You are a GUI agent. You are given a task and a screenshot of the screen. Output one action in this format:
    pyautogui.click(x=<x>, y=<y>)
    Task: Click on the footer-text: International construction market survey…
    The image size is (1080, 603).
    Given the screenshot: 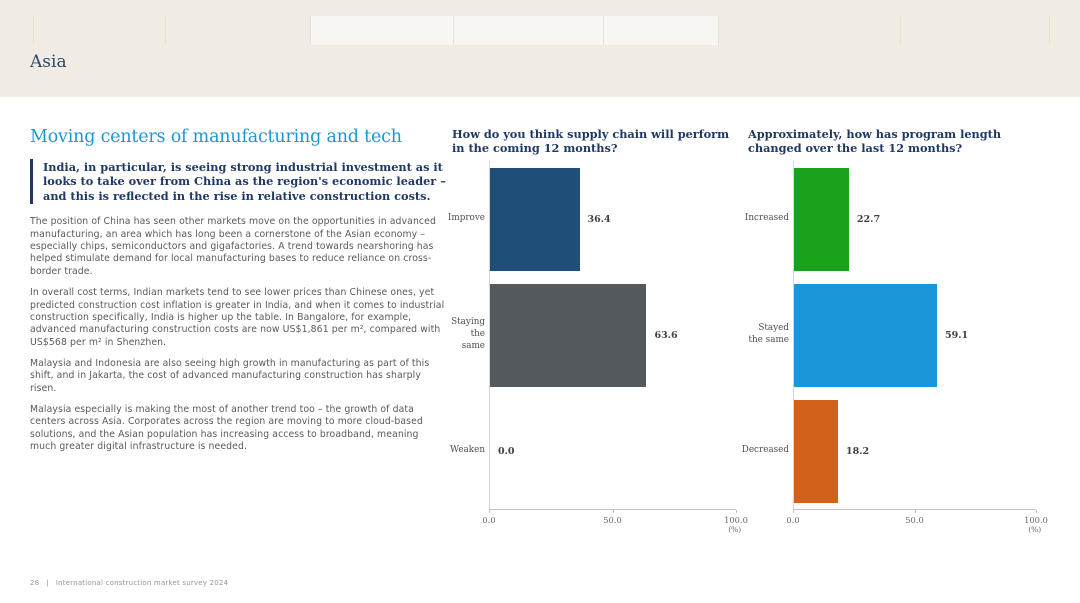 What is the action you would take?
    pyautogui.click(x=142, y=583)
    